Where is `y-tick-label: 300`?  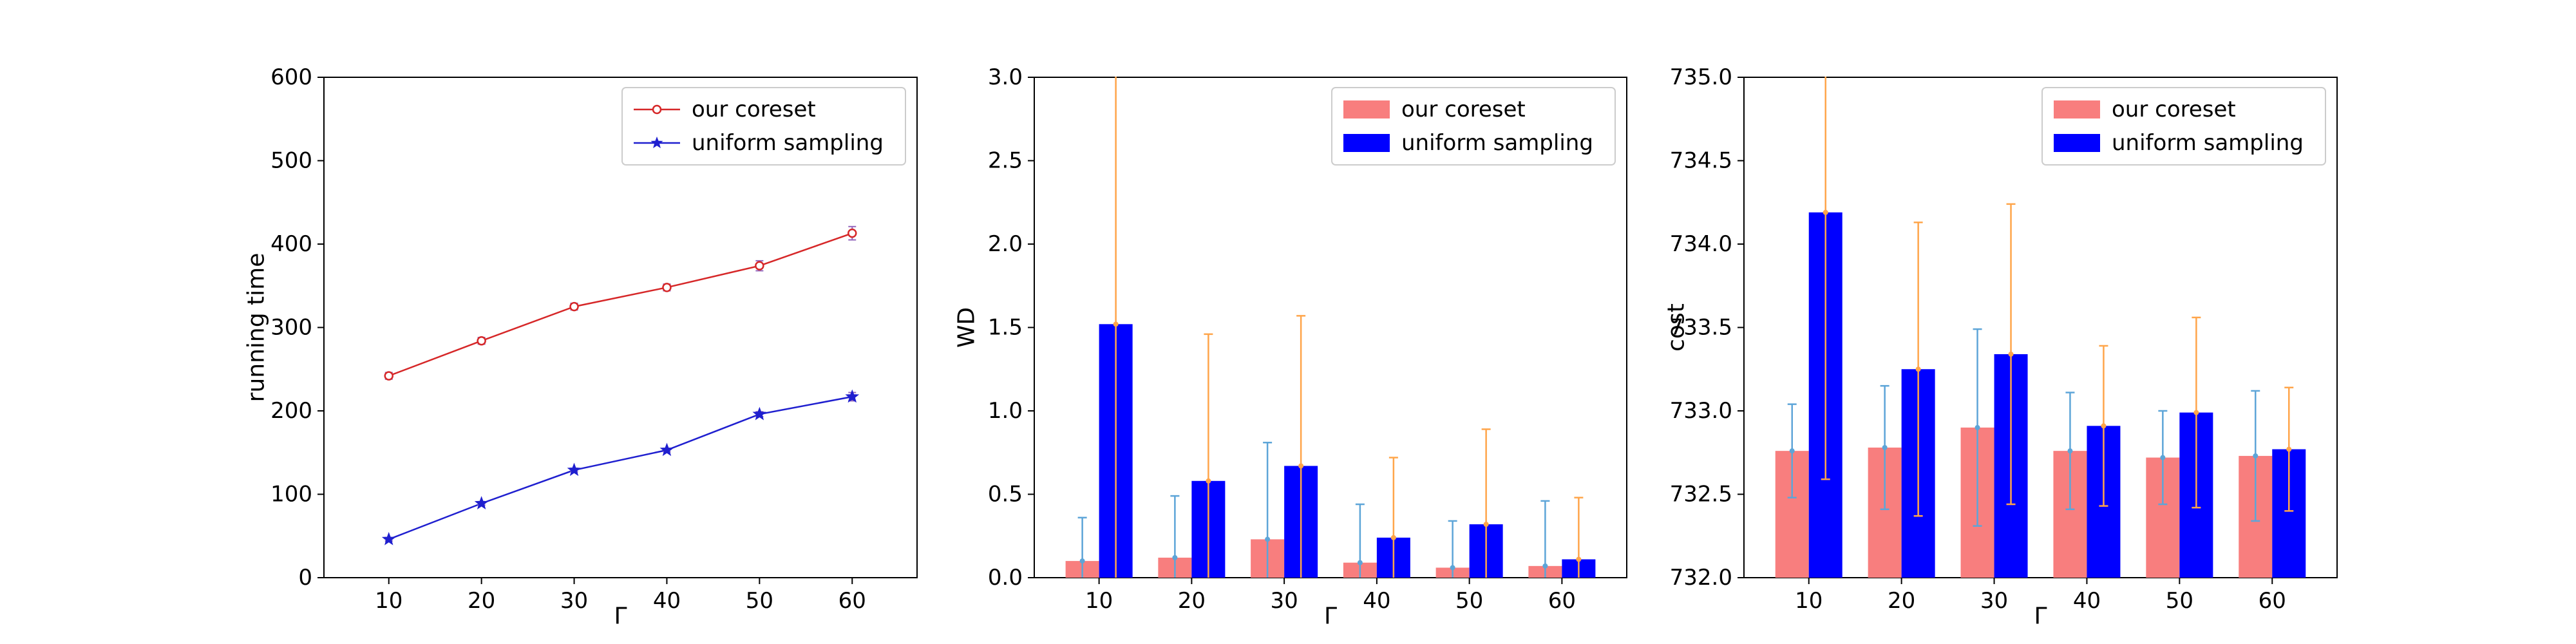
y-tick-label: 300 is located at coordinates (291, 328).